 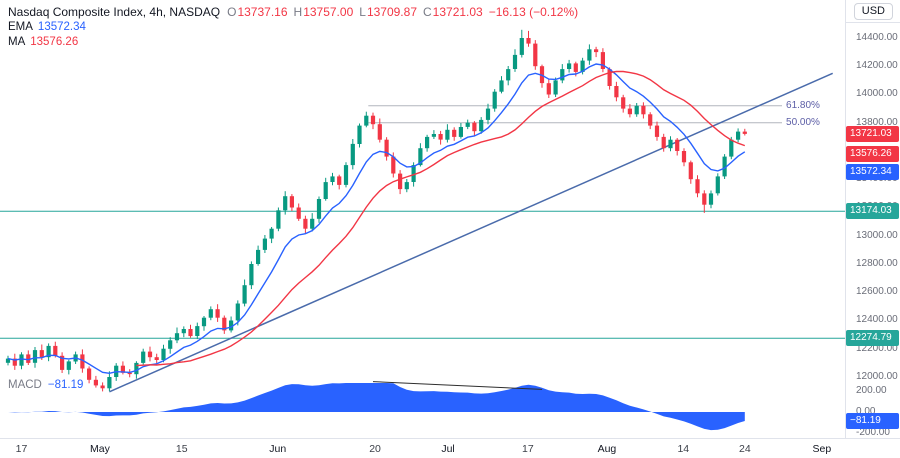 I want to click on fib-level-label: 61.80%, so click(x=803, y=105).